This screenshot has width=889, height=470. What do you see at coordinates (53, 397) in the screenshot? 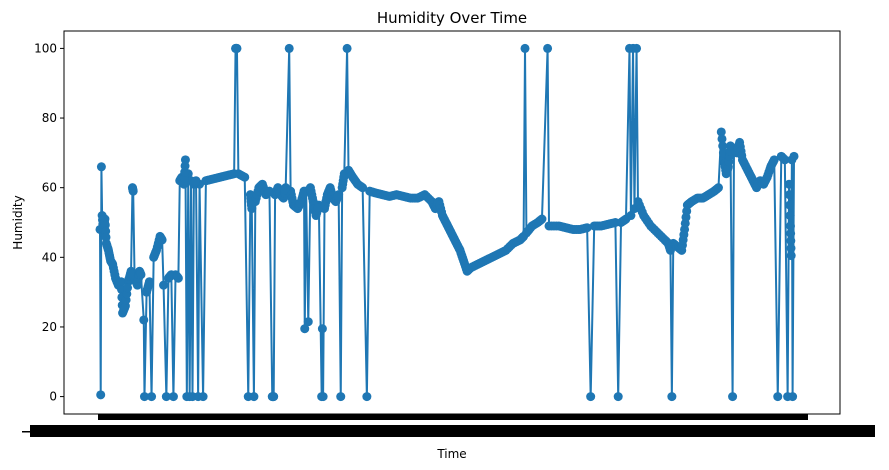
I see `y-tick-label: 0` at bounding box center [53, 397].